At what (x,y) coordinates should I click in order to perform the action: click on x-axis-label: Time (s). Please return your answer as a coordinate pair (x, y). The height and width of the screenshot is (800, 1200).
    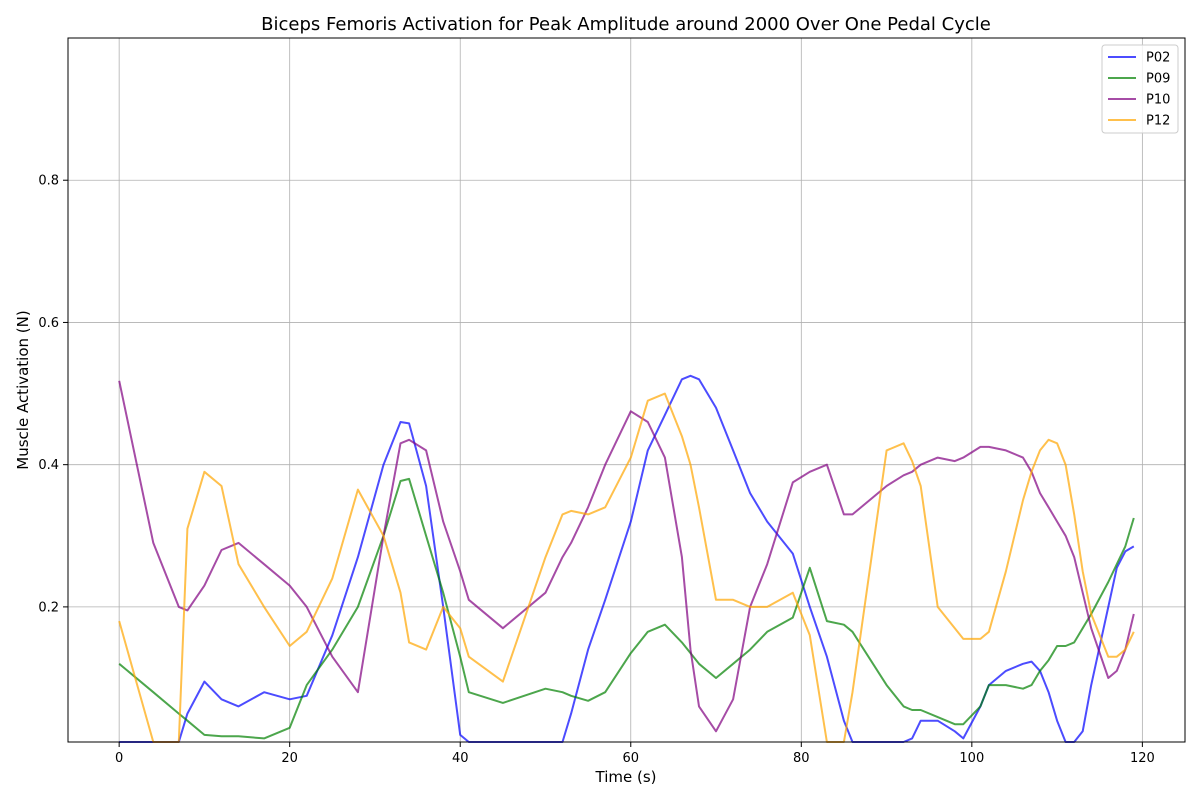
    Looking at the image, I should click on (626, 777).